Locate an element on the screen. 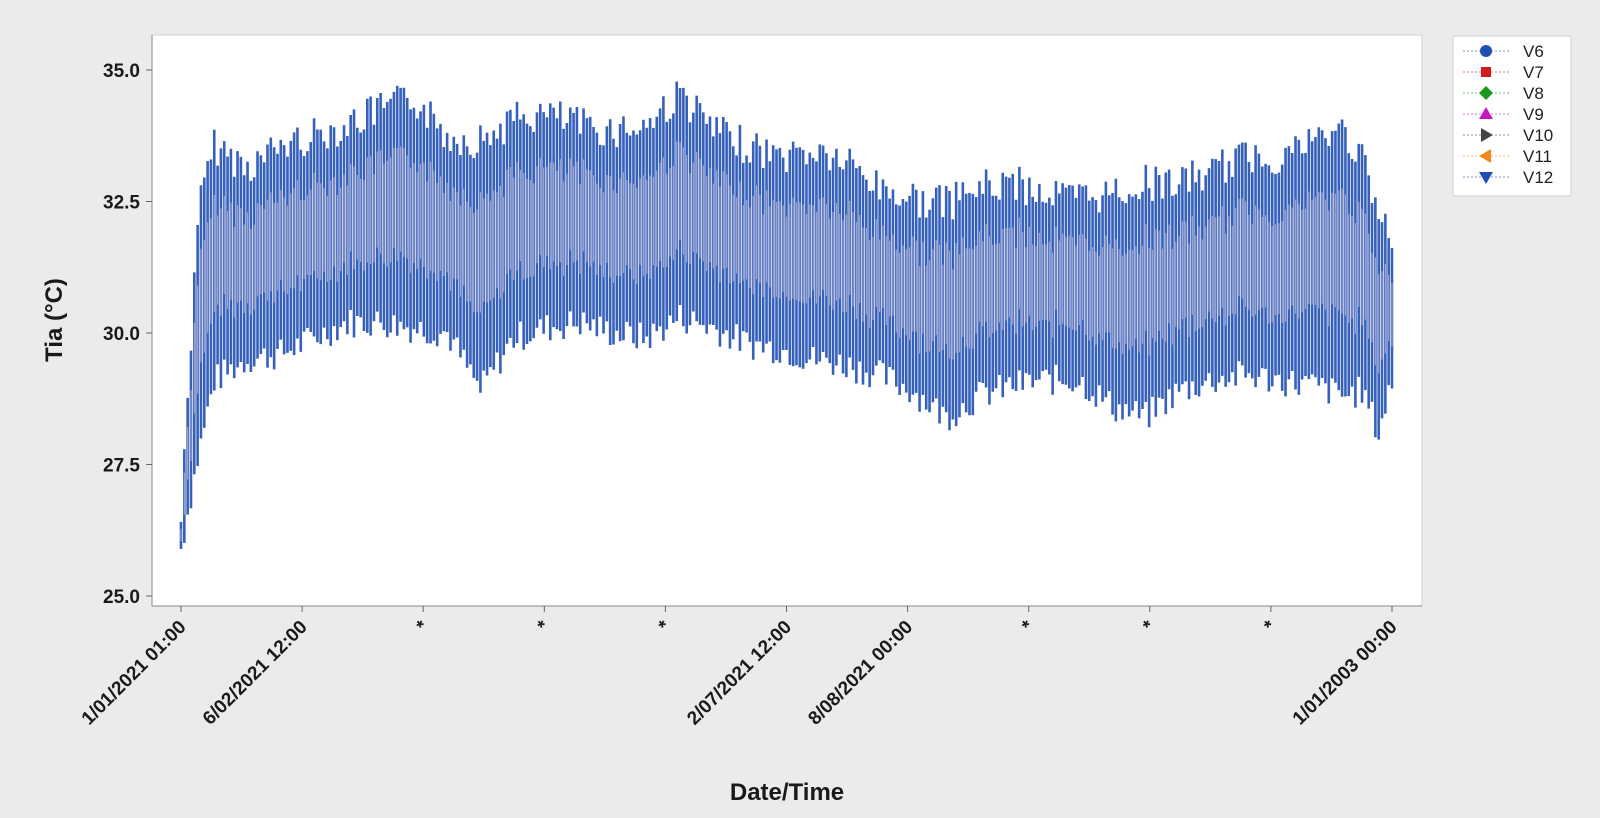 Image resolution: width=1600 pixels, height=818 pixels. x-tick-label: 1/01/2003 00:00 is located at coordinates (1345, 673).